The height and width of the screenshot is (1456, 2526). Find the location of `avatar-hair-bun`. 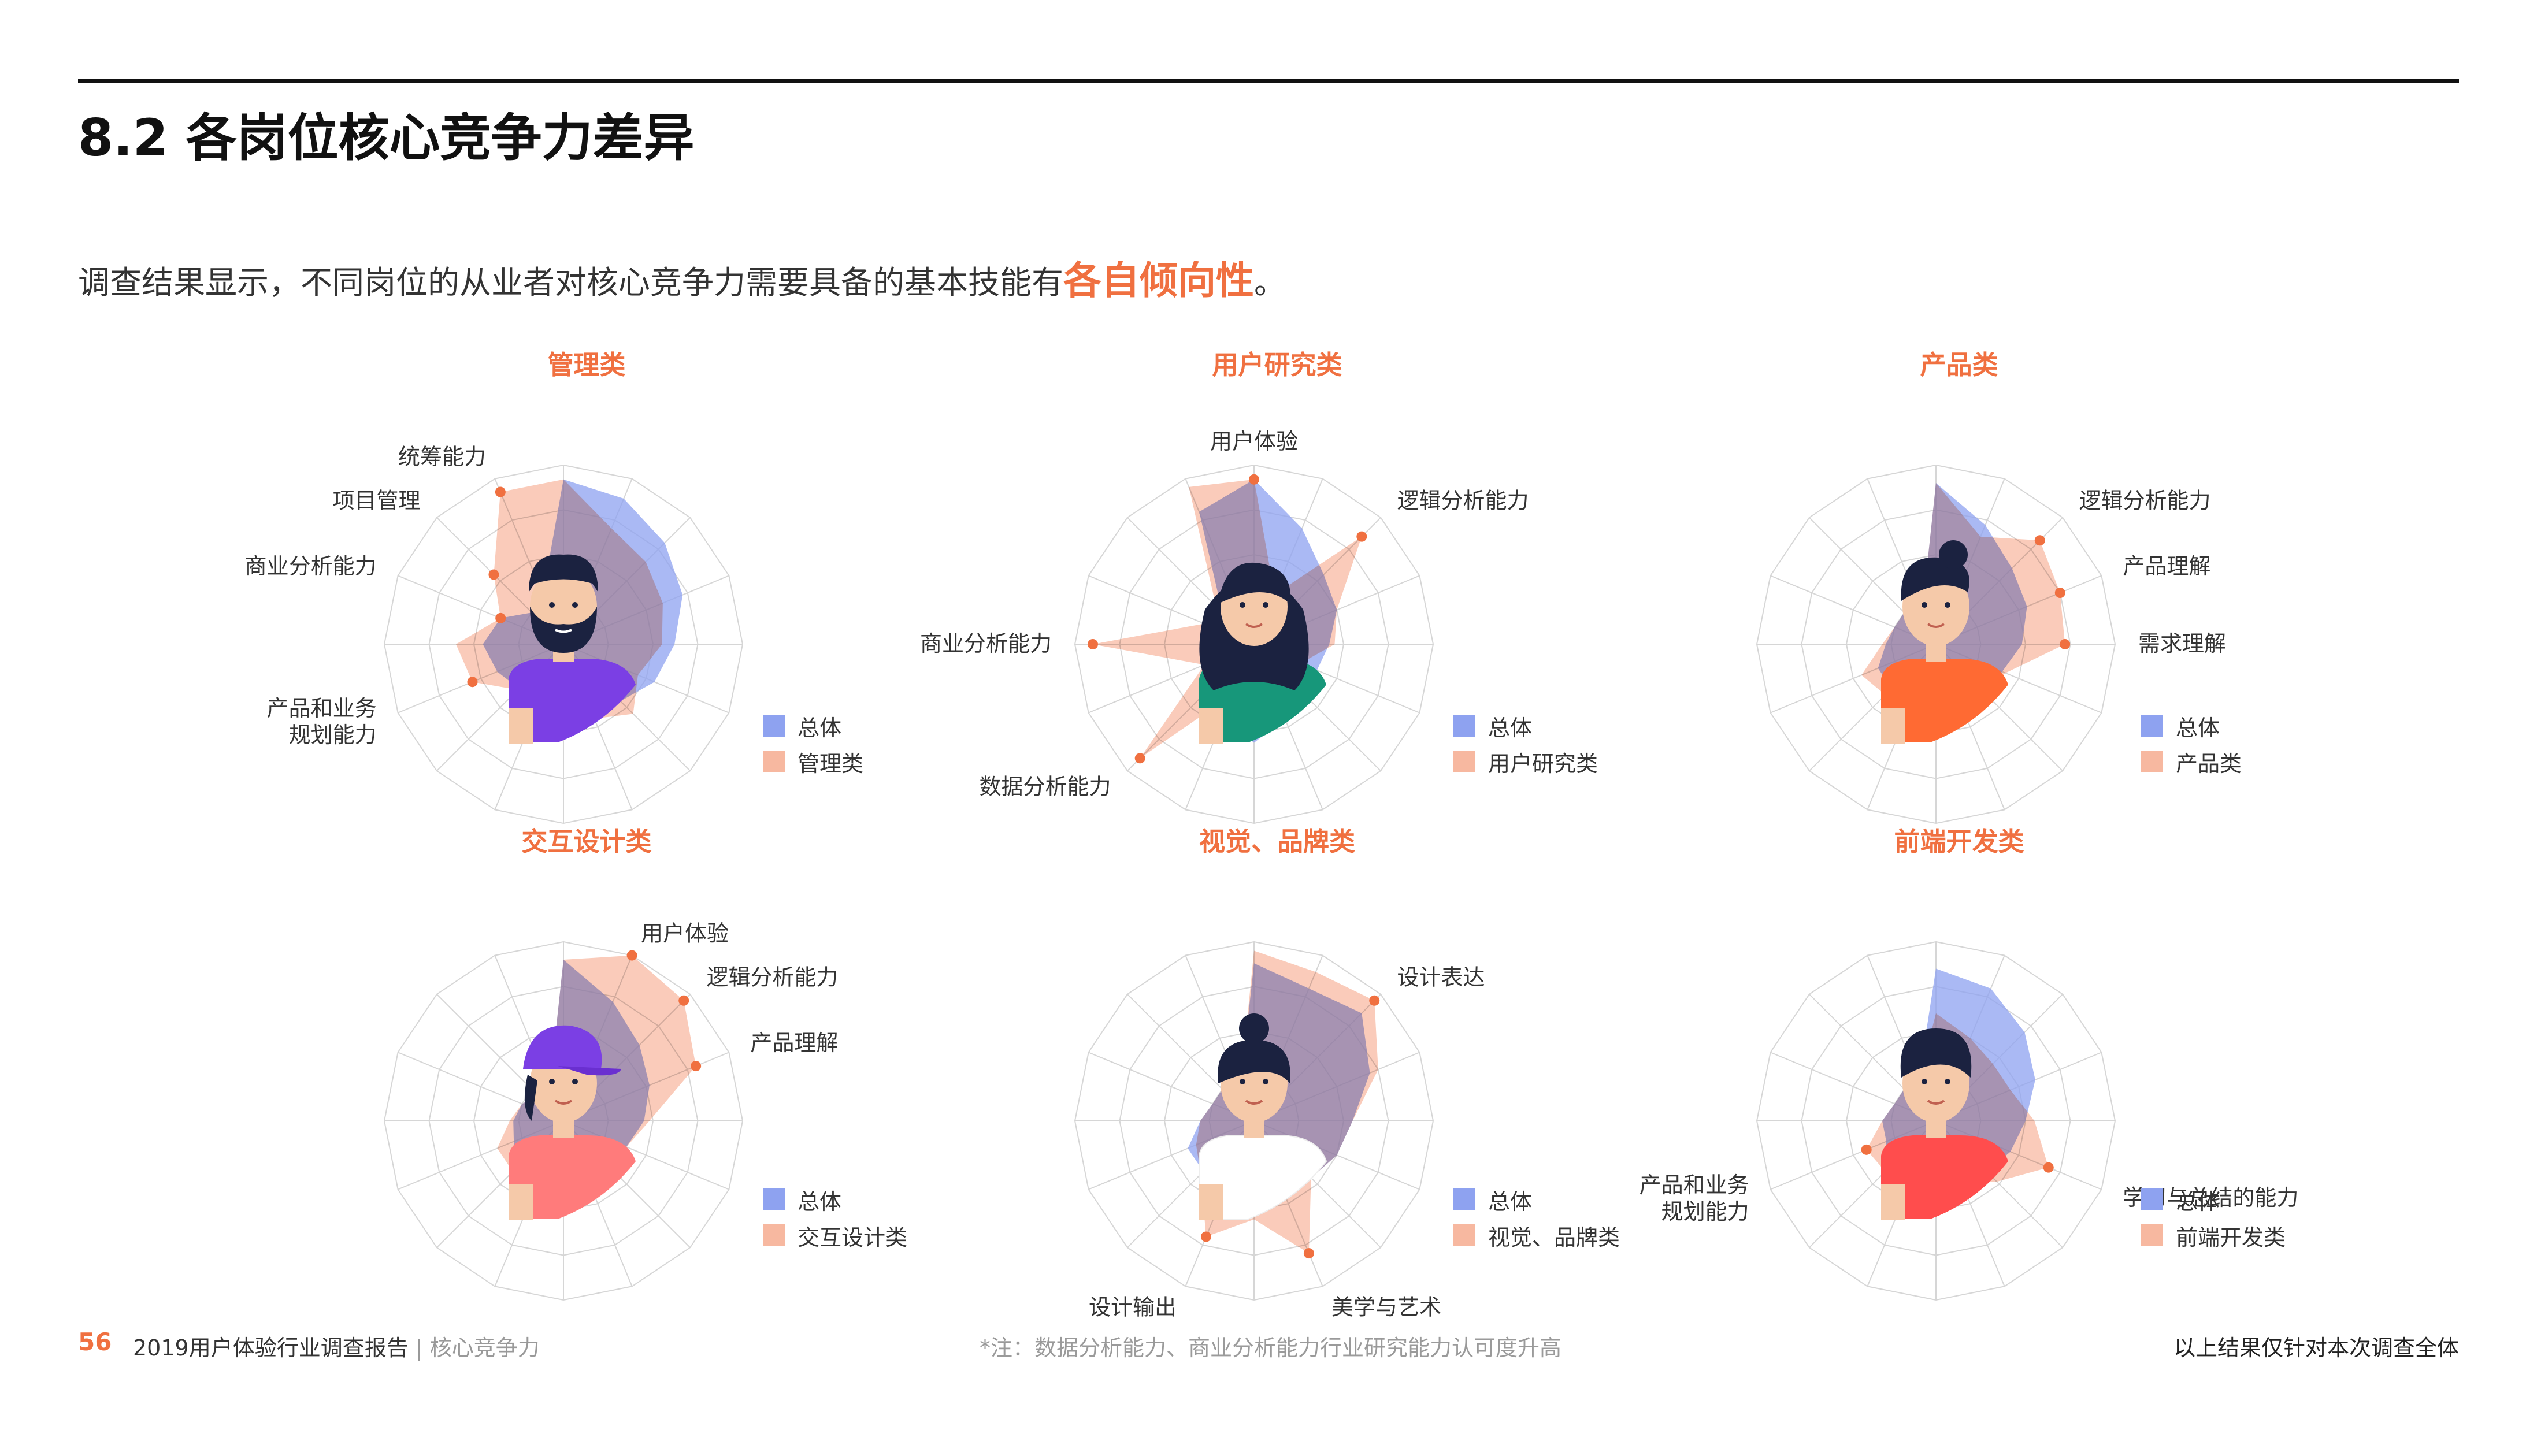

avatar-hair-bun is located at coordinates (1254, 1028).